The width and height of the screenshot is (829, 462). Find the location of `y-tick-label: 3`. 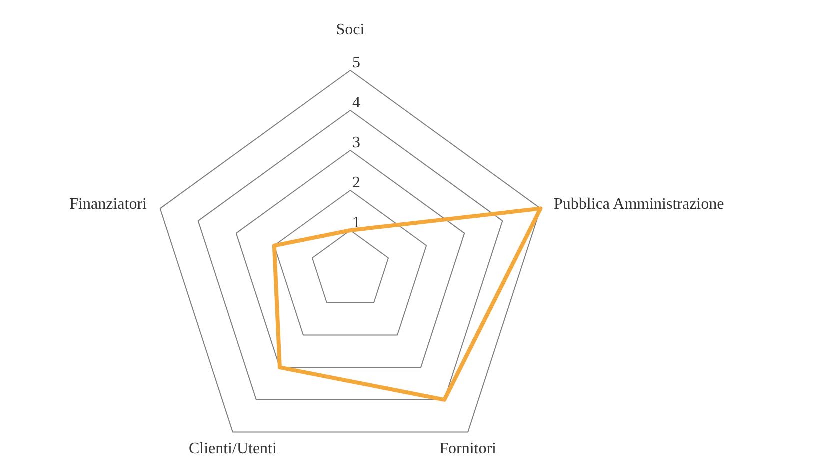

y-tick-label: 3 is located at coordinates (356, 143).